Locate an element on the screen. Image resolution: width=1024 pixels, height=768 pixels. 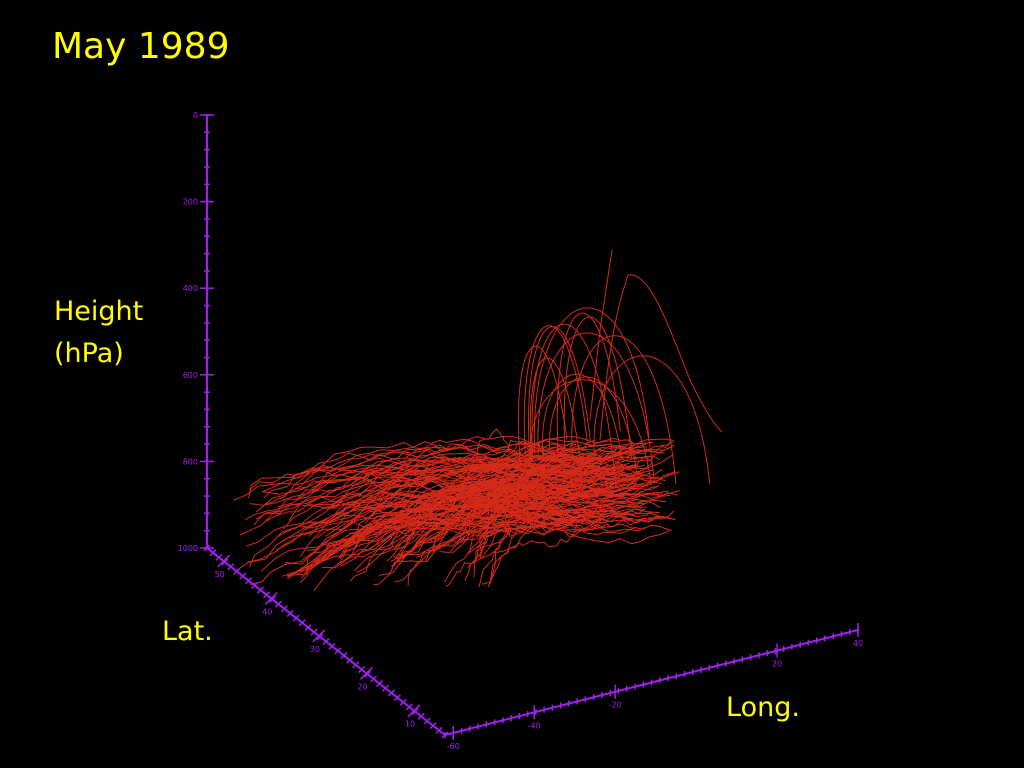
lat-tick-label: 40 is located at coordinates (267, 611).